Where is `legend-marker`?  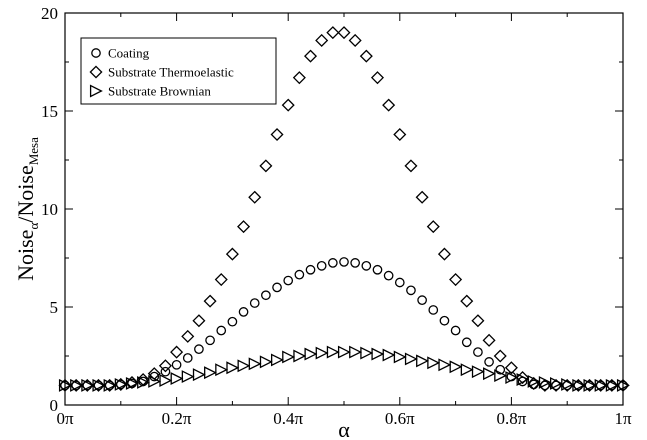 legend-marker is located at coordinates (96, 72).